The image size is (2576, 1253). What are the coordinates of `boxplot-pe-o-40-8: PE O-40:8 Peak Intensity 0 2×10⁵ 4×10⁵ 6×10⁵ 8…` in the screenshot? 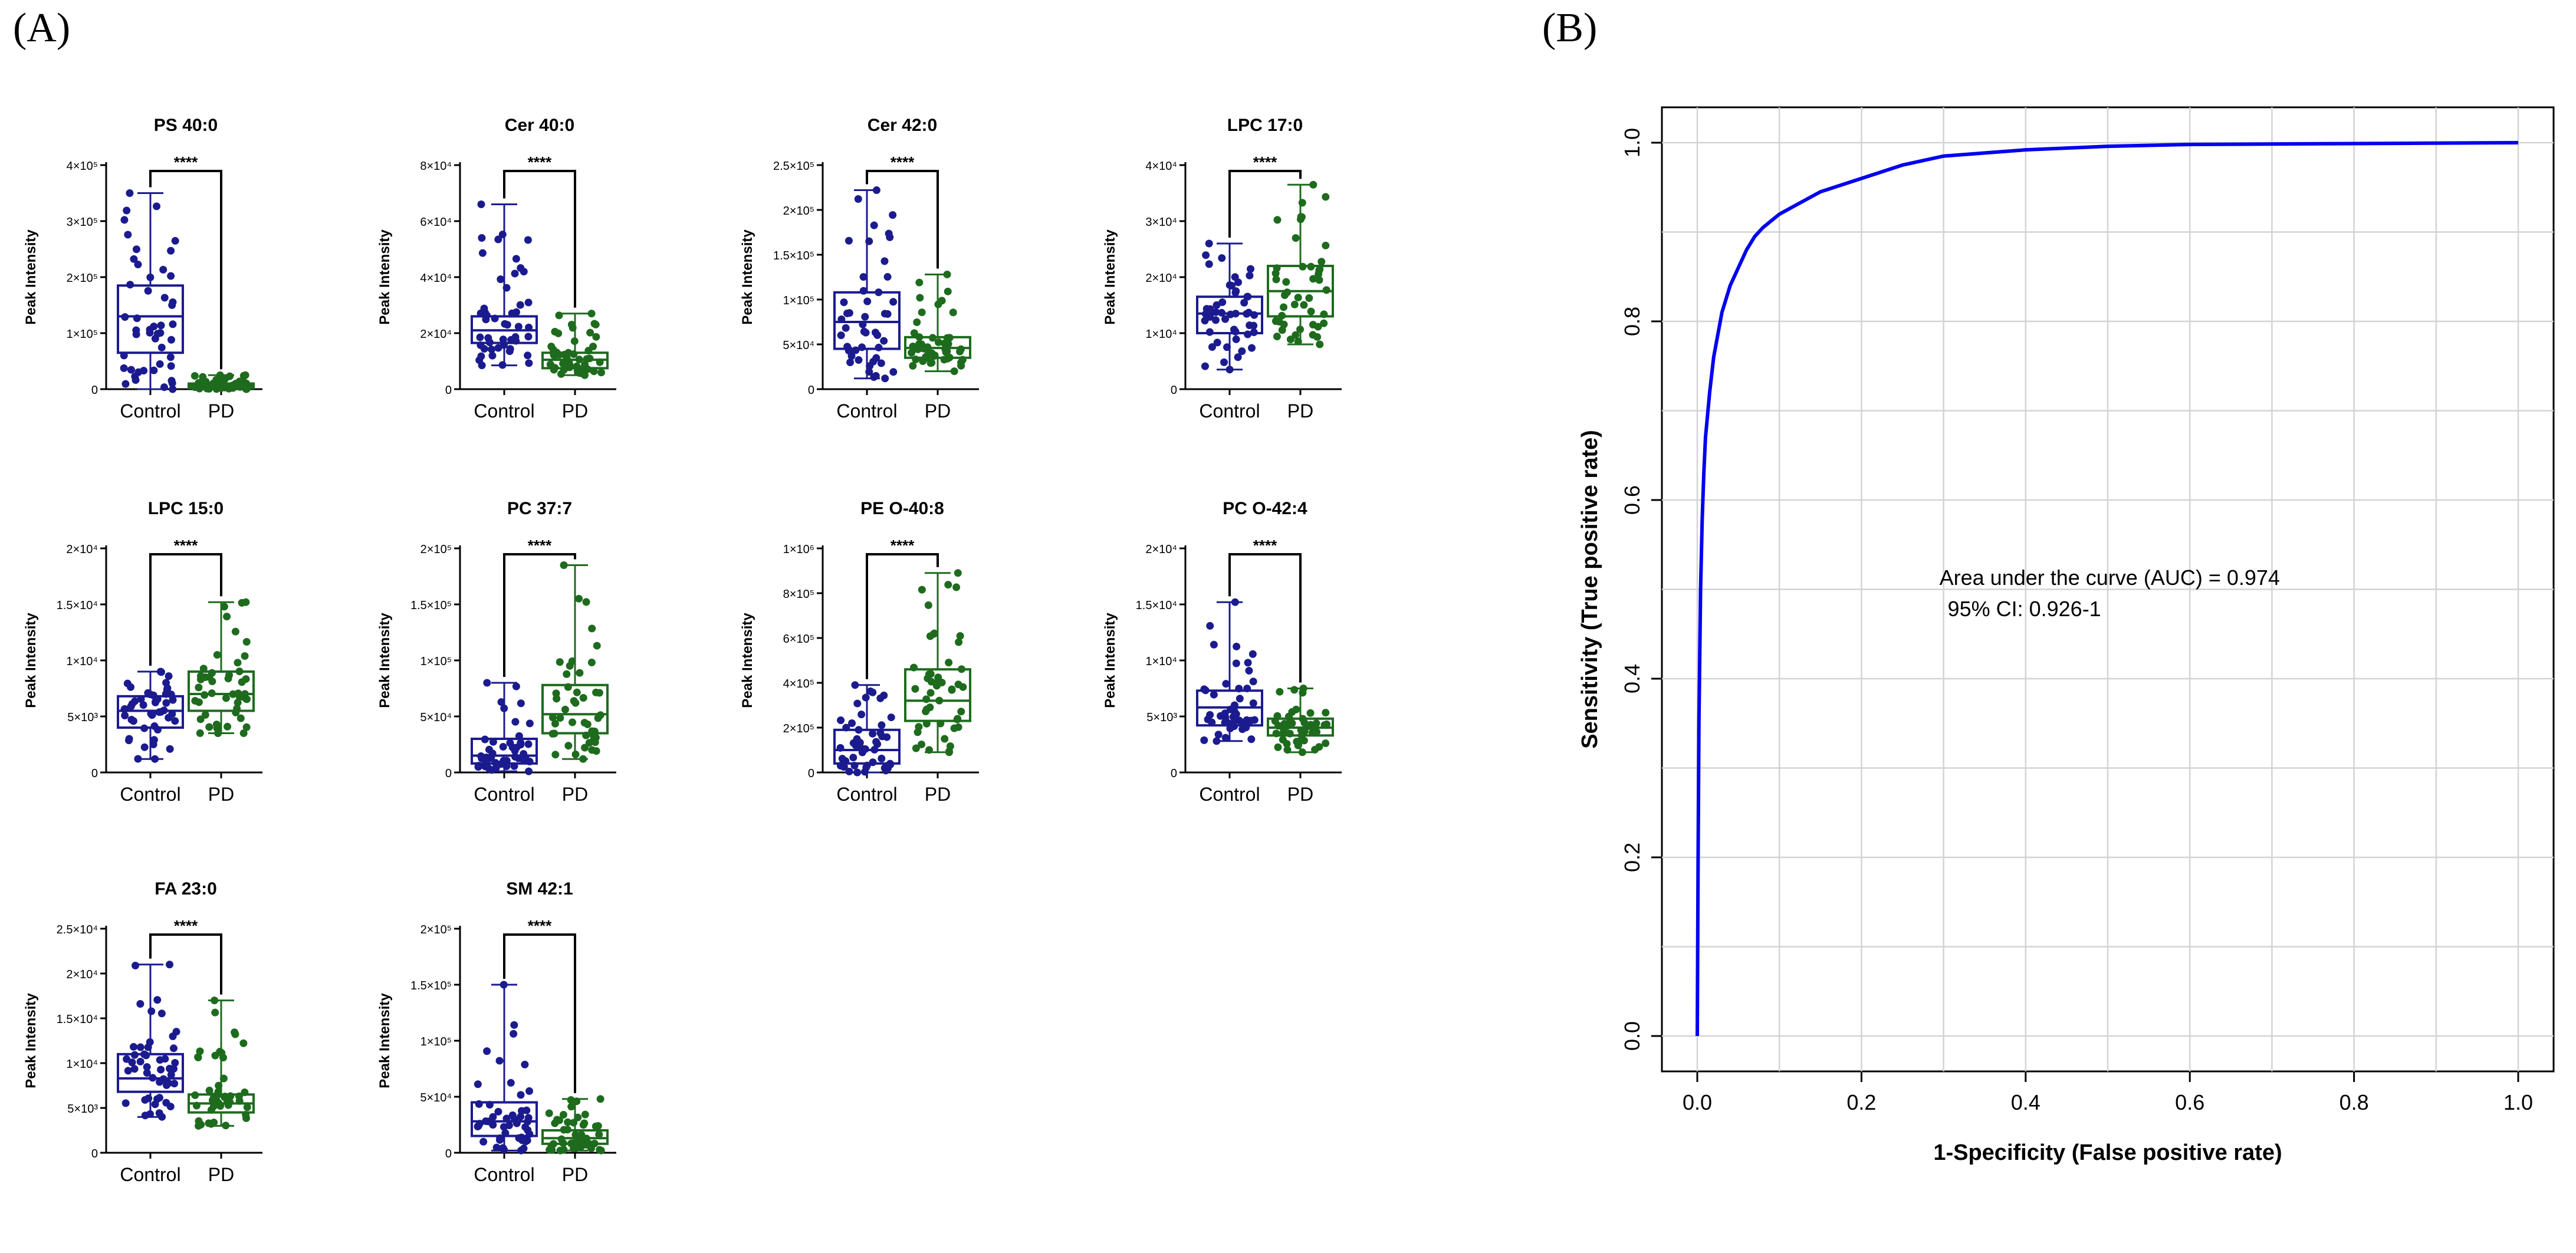 It's located at (893, 681).